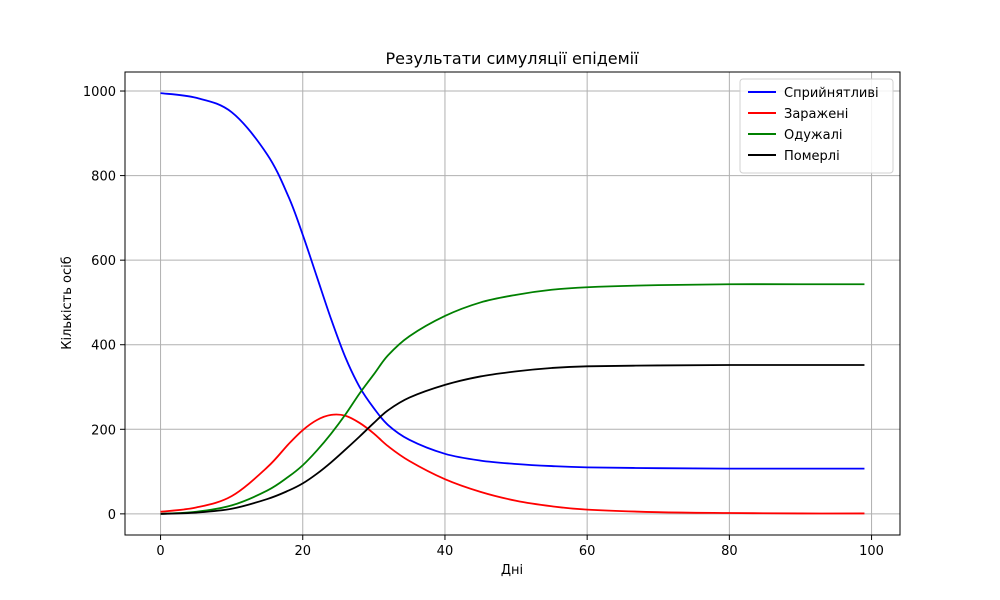  What do you see at coordinates (729, 551) in the screenshot?
I see `x-tick-label: 80` at bounding box center [729, 551].